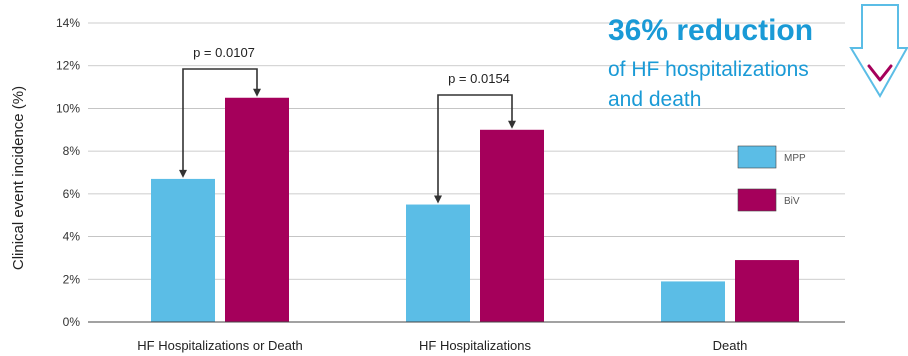  What do you see at coordinates (72, 279) in the screenshot?
I see `y-tick-label: 2%` at bounding box center [72, 279].